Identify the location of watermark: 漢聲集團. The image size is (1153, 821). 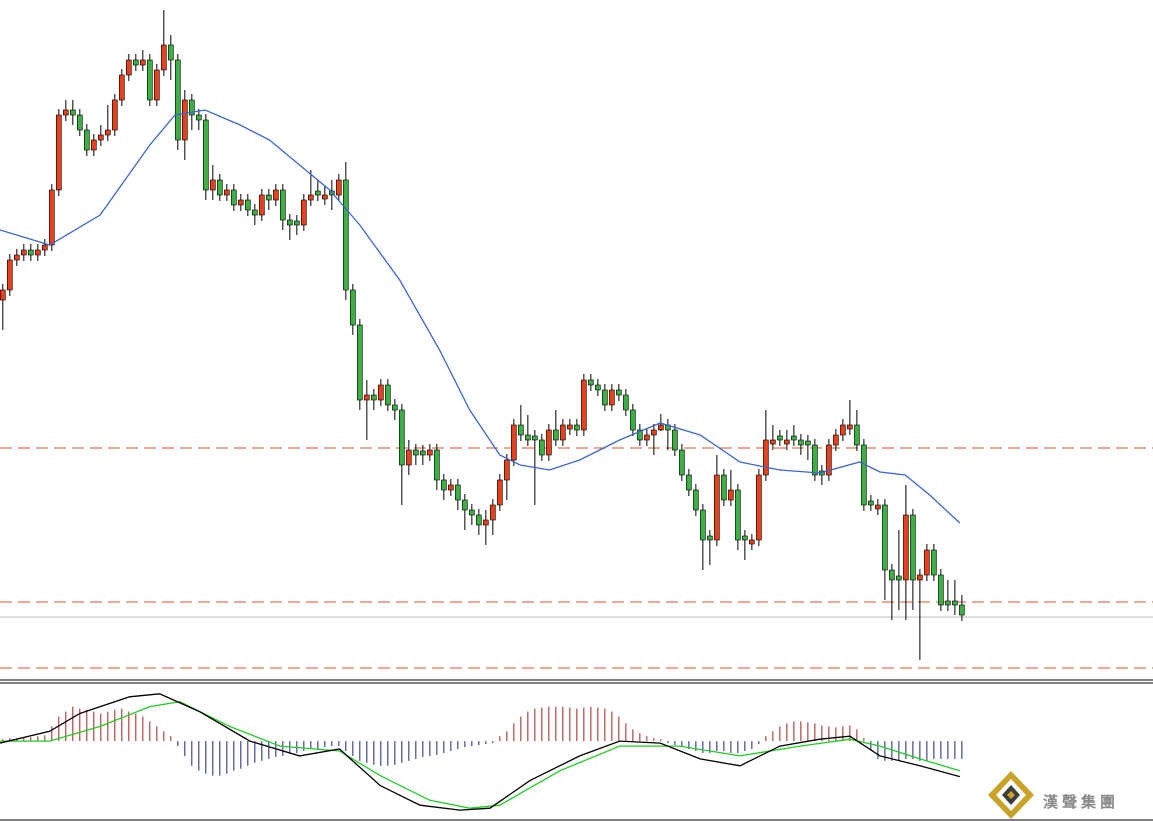
(1081, 802).